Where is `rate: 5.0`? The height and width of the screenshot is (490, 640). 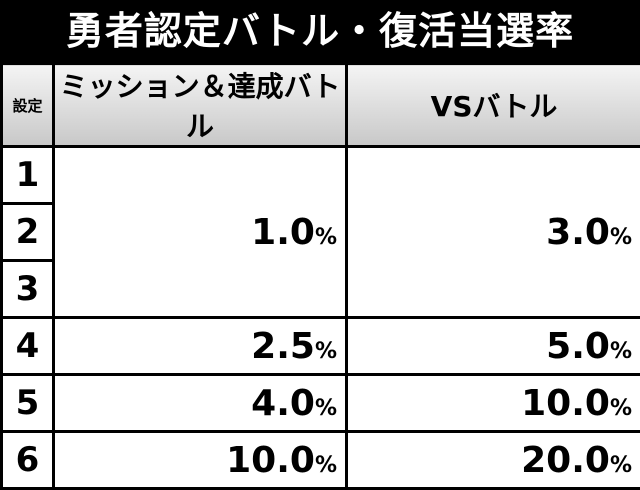 rate: 5.0 is located at coordinates (578, 346).